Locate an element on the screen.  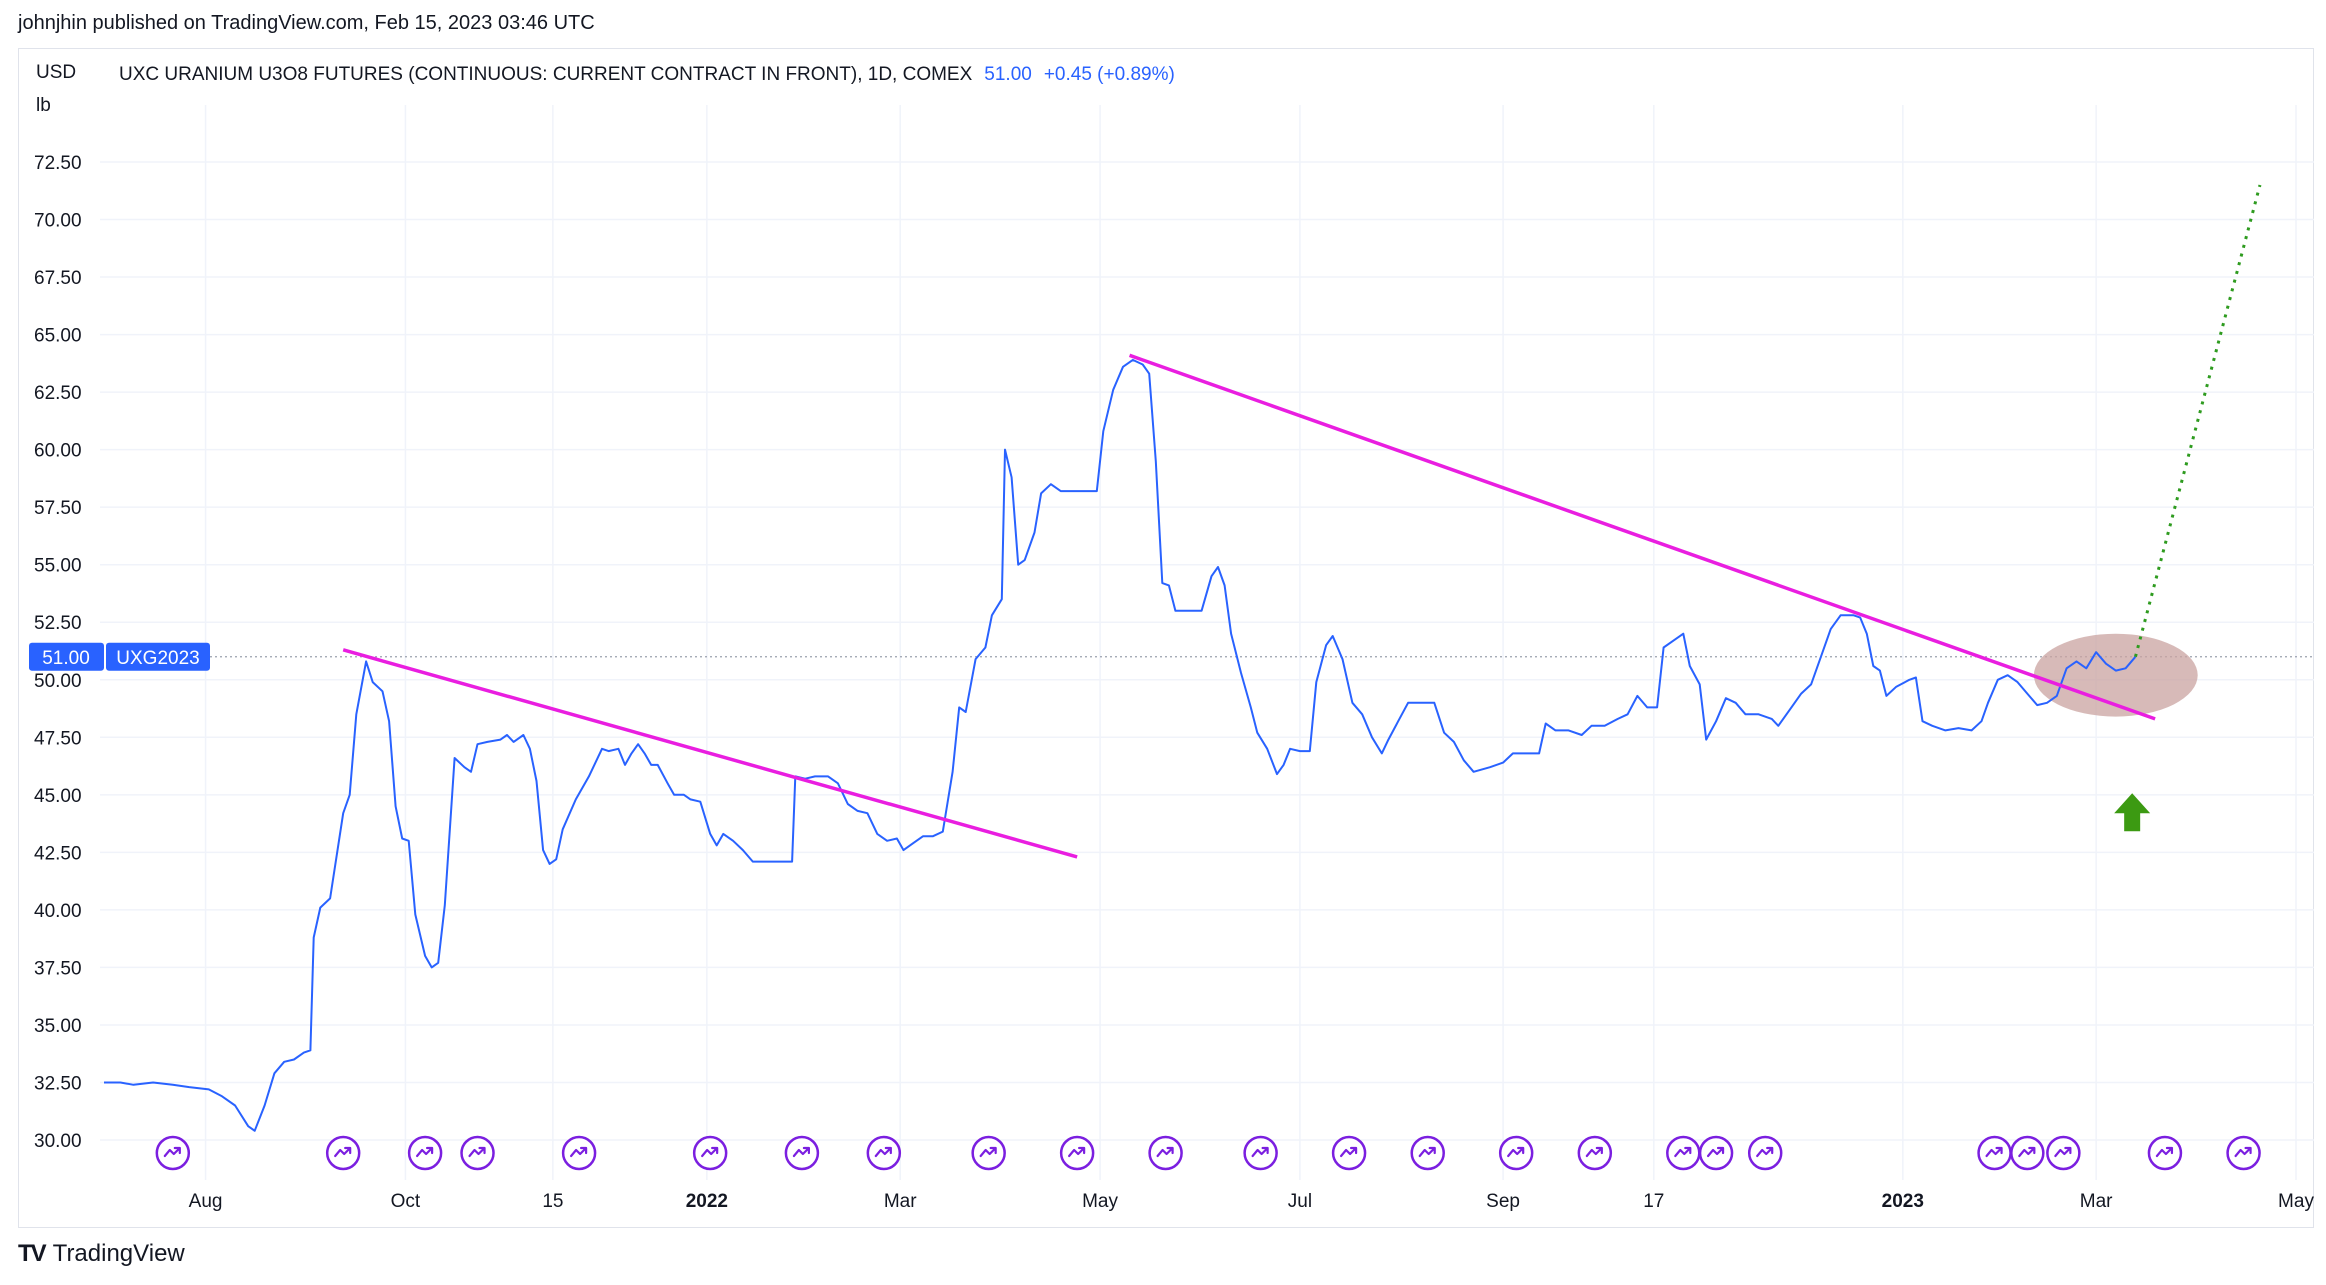
price-tag-symbol: UXG2023 is located at coordinates (157, 658).